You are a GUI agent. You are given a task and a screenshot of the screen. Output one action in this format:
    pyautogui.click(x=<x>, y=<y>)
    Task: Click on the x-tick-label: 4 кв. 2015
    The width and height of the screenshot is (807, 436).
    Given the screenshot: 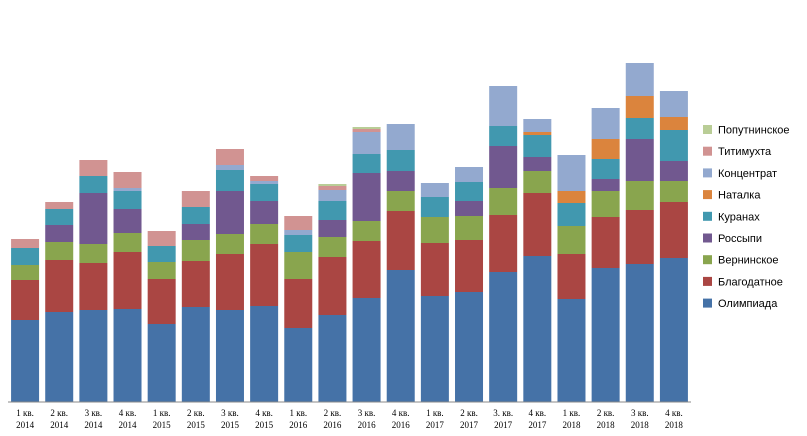 What is the action you would take?
    pyautogui.click(x=264, y=419)
    